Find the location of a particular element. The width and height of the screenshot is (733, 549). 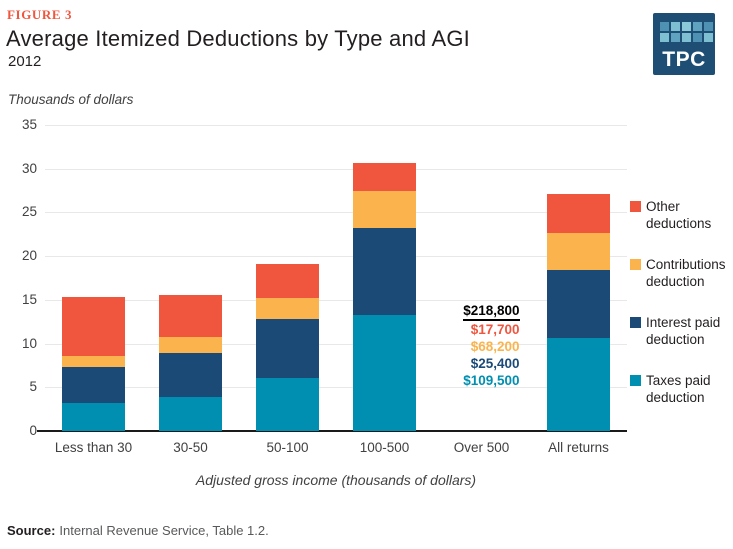

x-axis-label: 50-100 is located at coordinates (287, 447).